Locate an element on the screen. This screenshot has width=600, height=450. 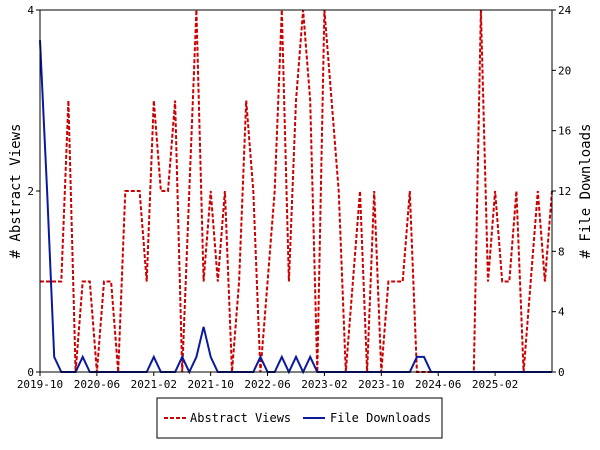
x-tick-label-2024-06: 2024-06 is located at coordinates (438, 384).